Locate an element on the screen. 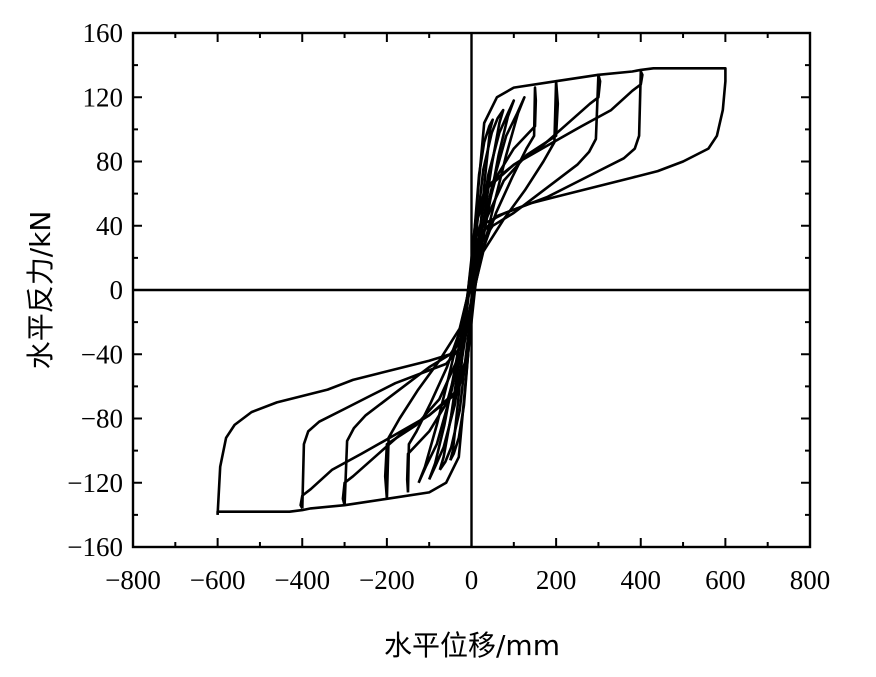 Image resolution: width=876 pixels, height=677 pixels. y-tick-label: −160 is located at coordinates (95, 547).